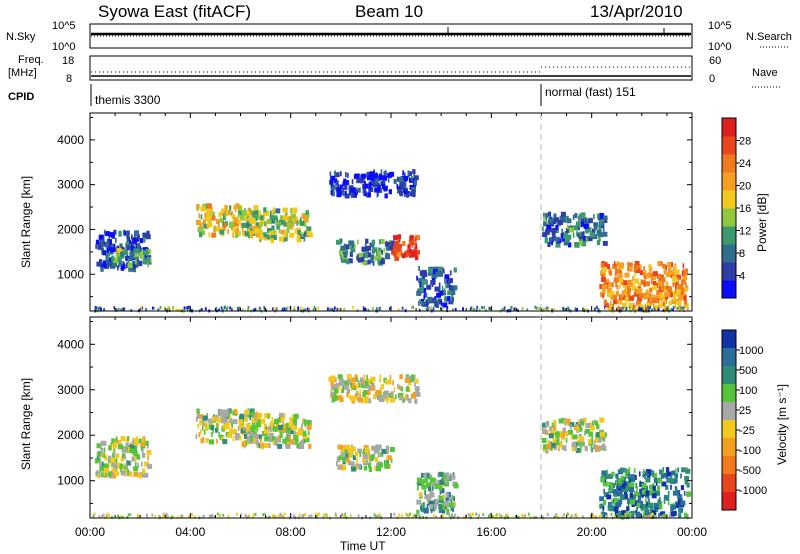 This screenshot has width=800, height=554. I want to click on cpid-panel: CPID themis 3300 normal (fast) 151, so click(322, 95).